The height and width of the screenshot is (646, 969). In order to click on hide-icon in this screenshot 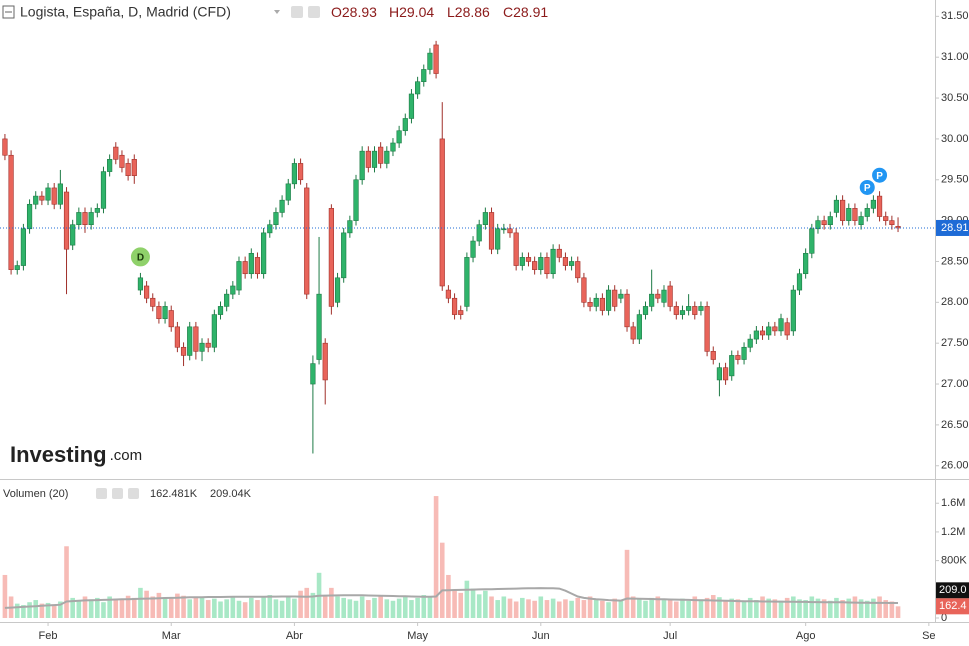, I will do `click(314, 12)`.